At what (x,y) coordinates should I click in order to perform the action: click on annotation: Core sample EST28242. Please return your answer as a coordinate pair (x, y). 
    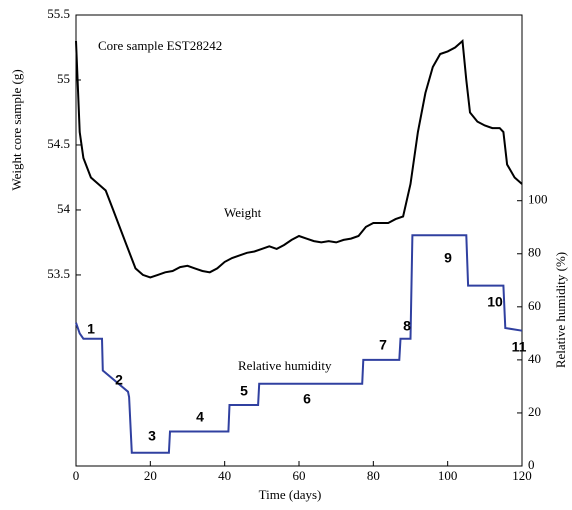
    Looking at the image, I should click on (160, 45).